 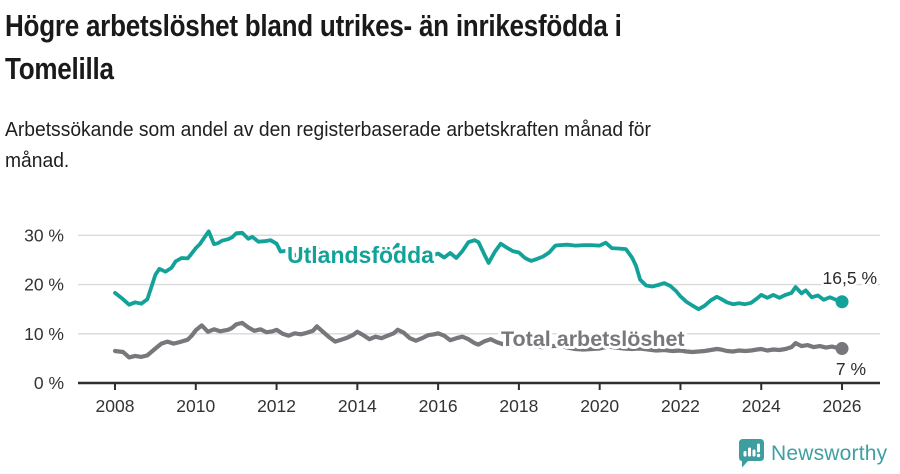 I want to click on x-tick-label: 2024, so click(x=761, y=406).